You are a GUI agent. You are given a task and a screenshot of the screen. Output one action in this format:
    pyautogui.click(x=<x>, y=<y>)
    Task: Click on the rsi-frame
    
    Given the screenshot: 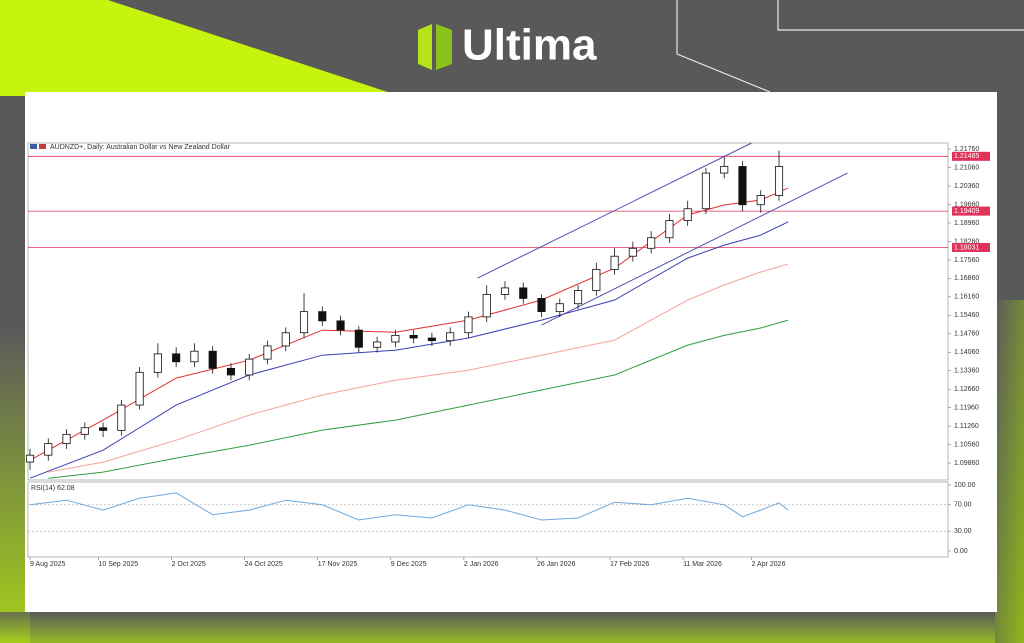 What is the action you would take?
    pyautogui.click(x=488, y=519)
    